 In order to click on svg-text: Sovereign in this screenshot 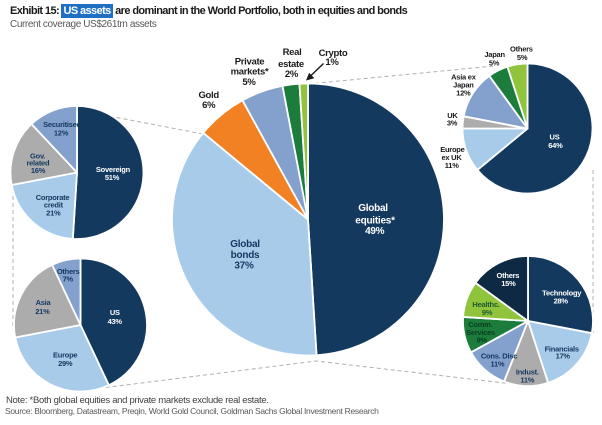, I will do `click(113, 169)`.